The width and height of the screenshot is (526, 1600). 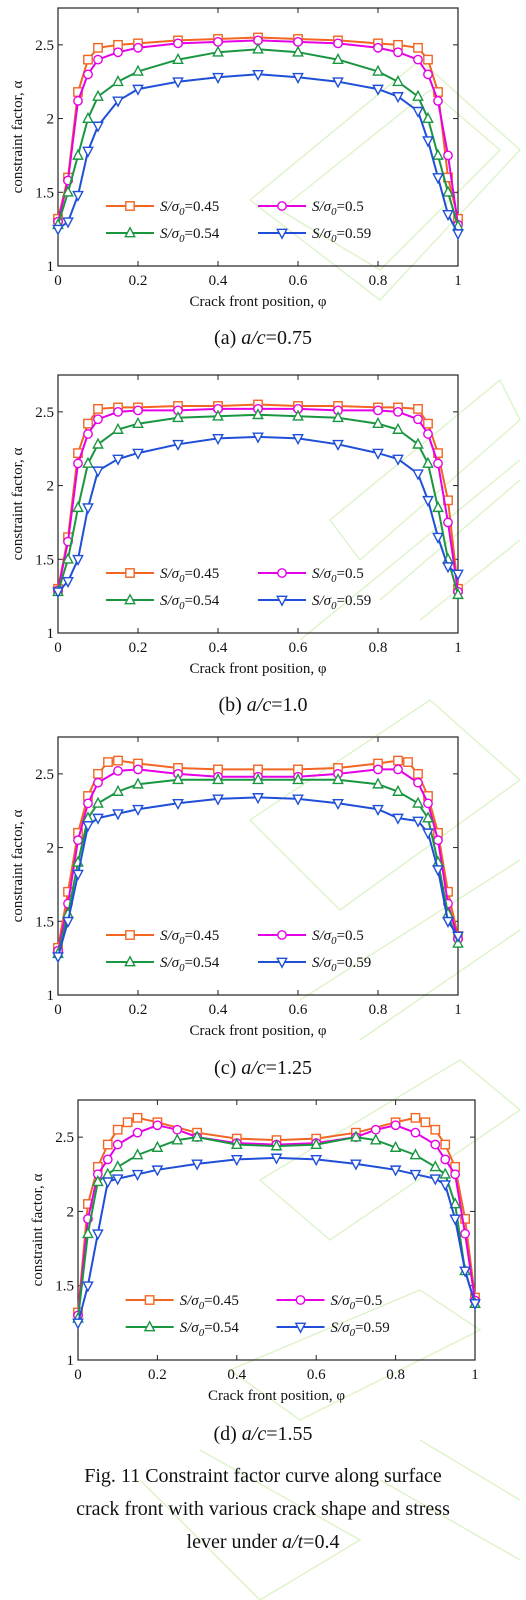 What do you see at coordinates (51, 849) in the screenshot?
I see `chart-c-y-tick-label: 2` at bounding box center [51, 849].